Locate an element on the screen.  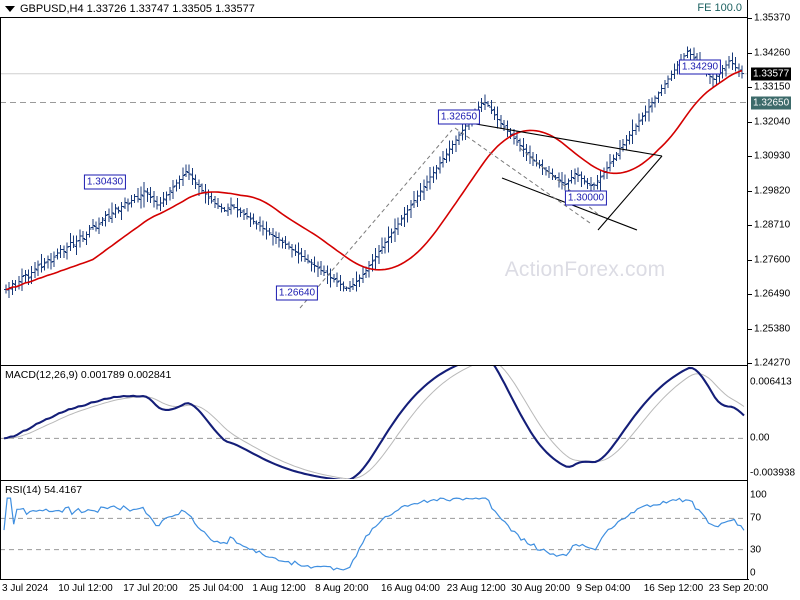
time-axis-tick: 3 Jul 2024 is located at coordinates (25, 588).